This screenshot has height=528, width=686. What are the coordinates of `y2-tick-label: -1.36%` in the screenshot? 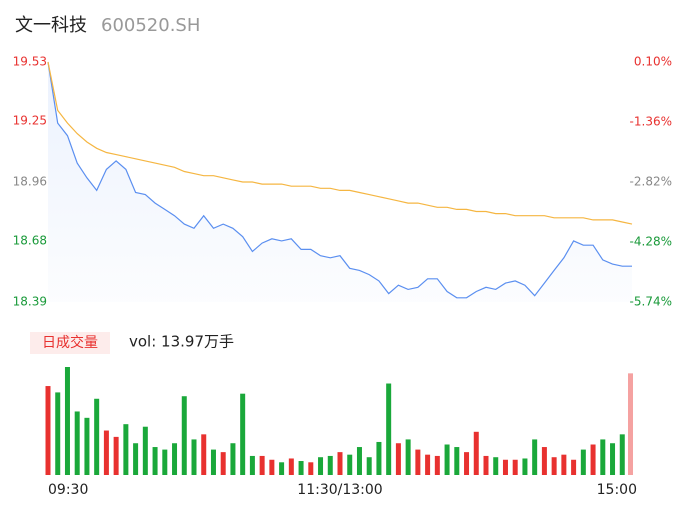 It's located at (651, 122).